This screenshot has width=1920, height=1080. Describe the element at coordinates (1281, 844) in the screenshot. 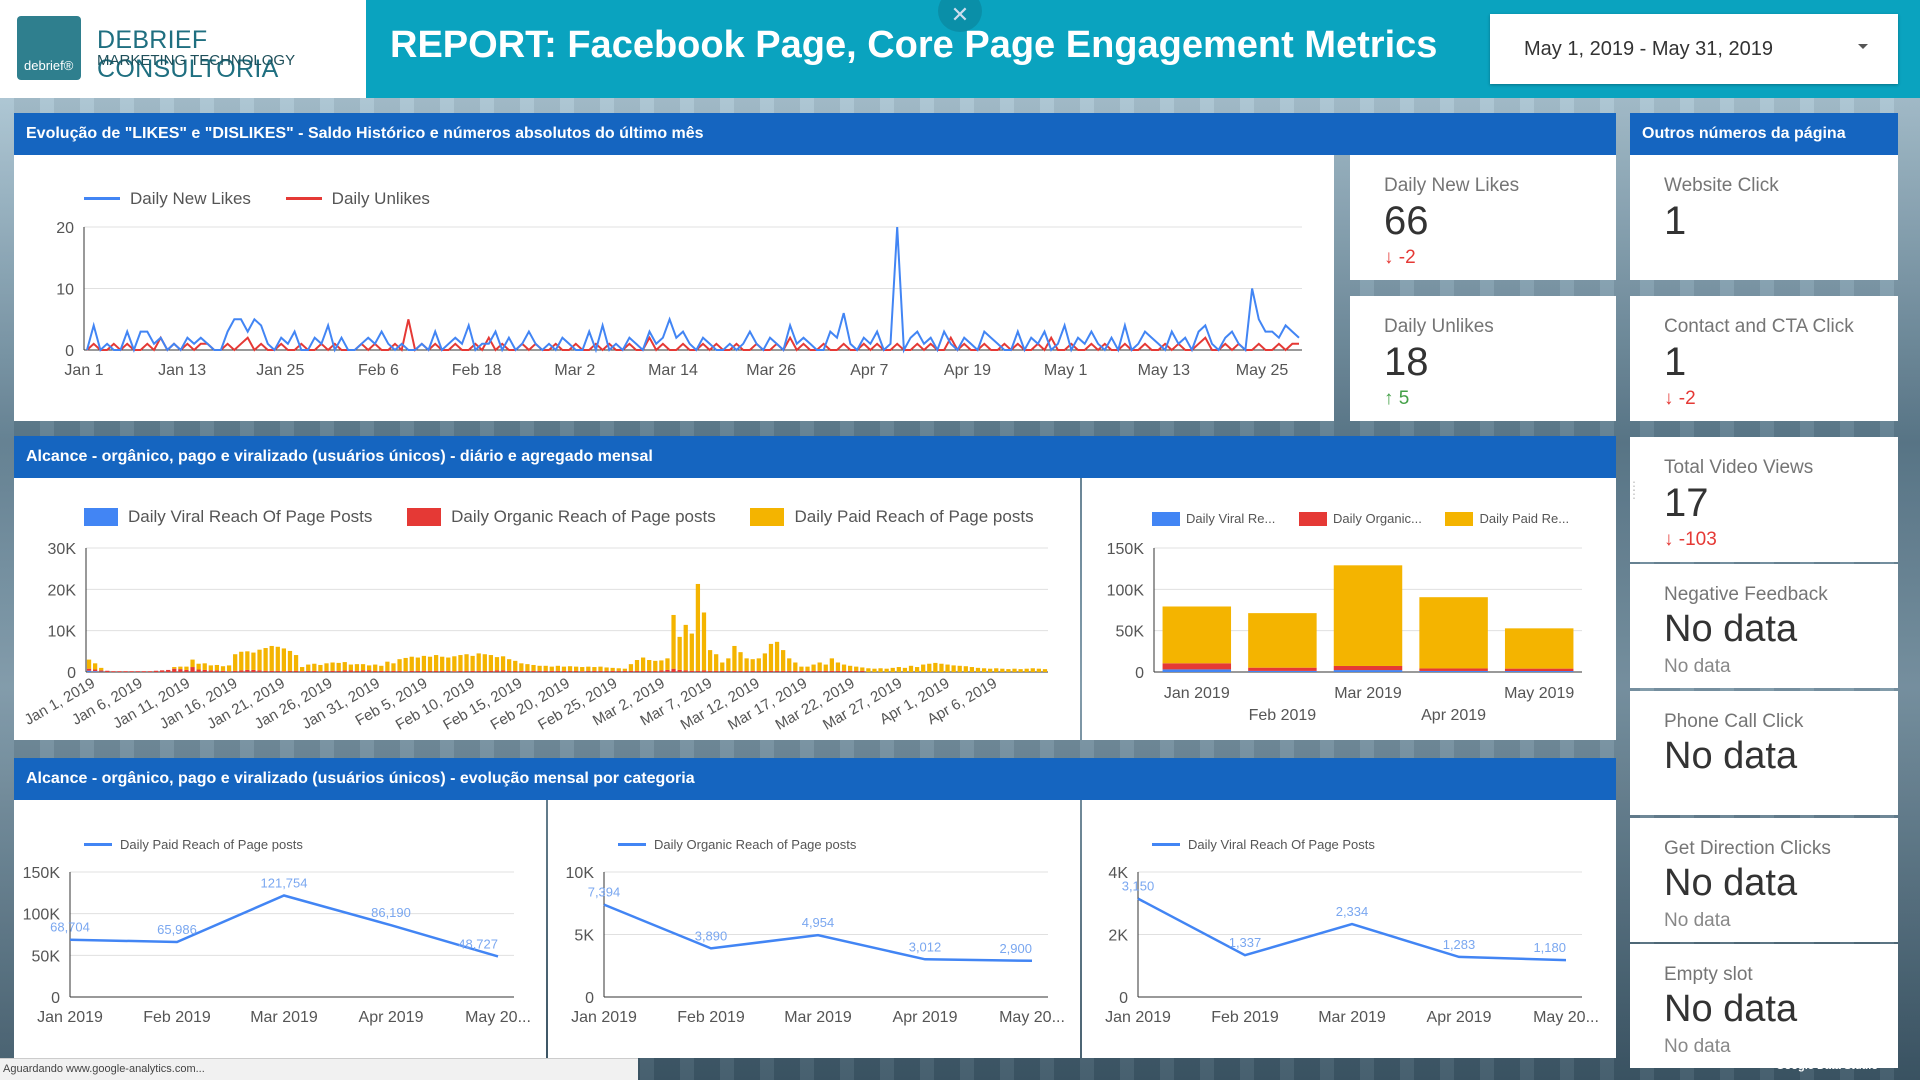

I see `legend-label: Daily Viral Reach Of Page Posts` at that location.